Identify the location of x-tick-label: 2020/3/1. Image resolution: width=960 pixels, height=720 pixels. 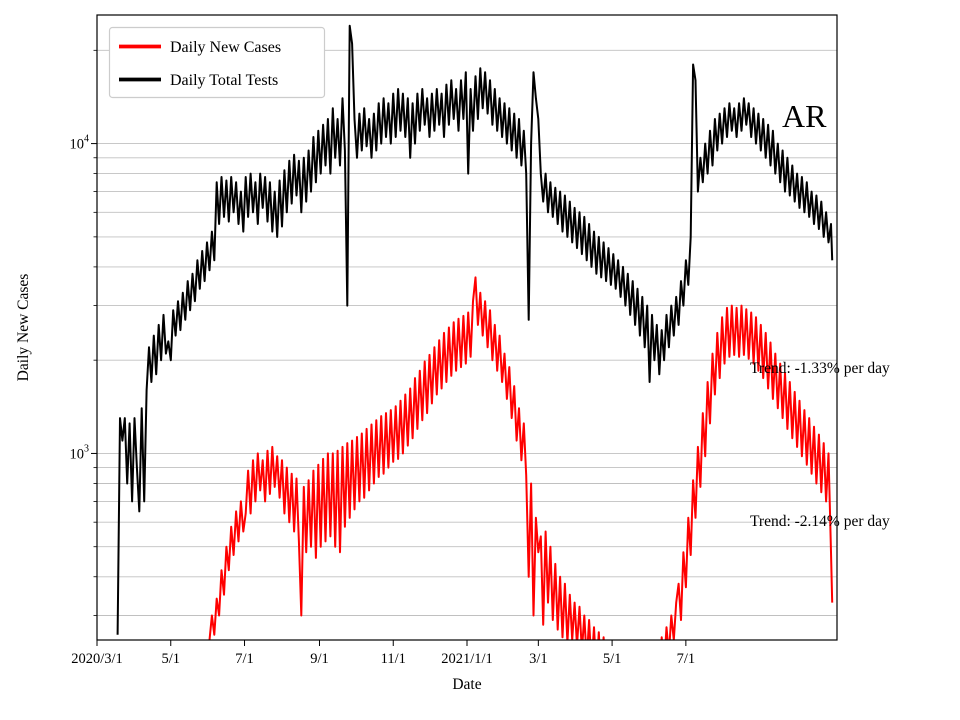
(97, 659).